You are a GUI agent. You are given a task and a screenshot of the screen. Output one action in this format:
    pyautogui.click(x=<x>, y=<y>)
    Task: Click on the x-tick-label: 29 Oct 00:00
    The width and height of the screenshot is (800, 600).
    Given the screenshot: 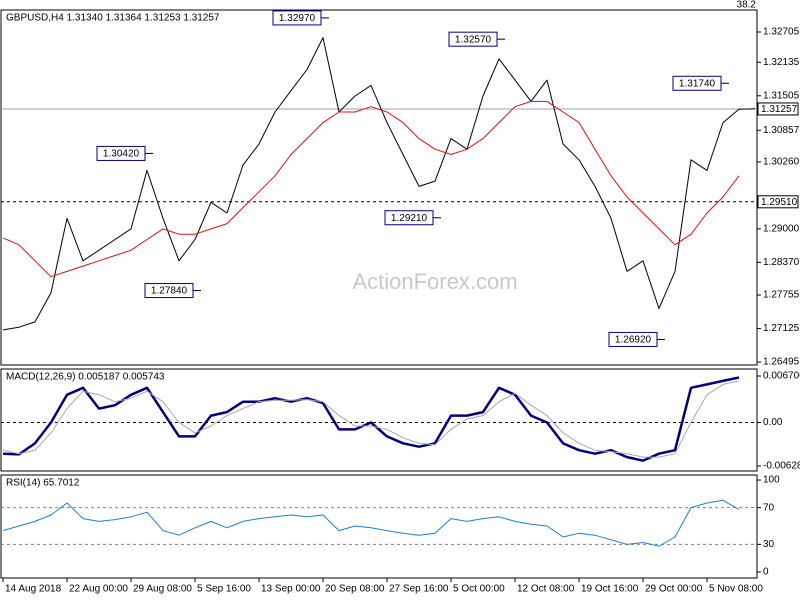 What is the action you would take?
    pyautogui.click(x=674, y=589)
    